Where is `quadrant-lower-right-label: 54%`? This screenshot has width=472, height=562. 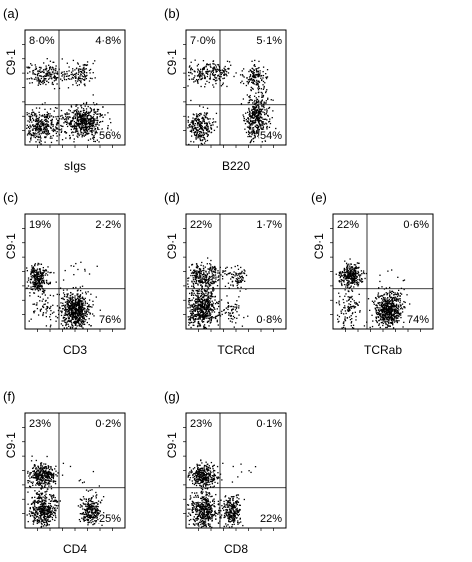
quadrant-lower-right-label: 54% is located at coordinates (271, 136).